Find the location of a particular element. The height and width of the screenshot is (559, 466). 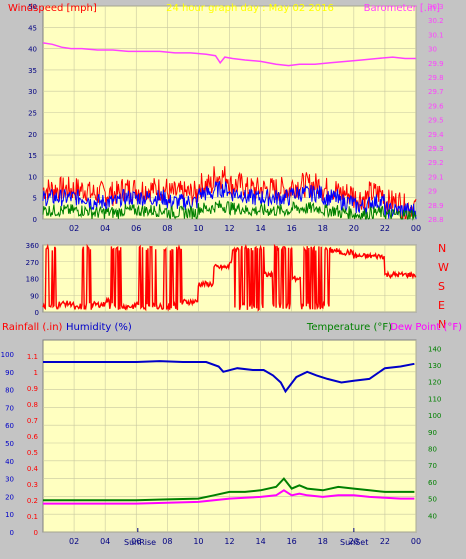

tick-label-temperature: 100 is located at coordinates (434, 416).